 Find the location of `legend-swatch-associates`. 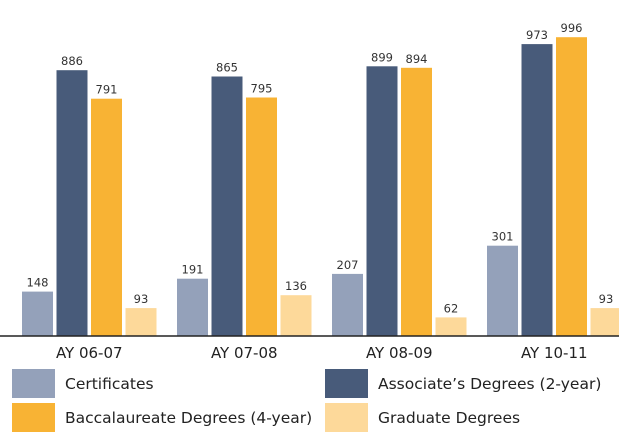

legend-swatch-associates is located at coordinates (346, 383).